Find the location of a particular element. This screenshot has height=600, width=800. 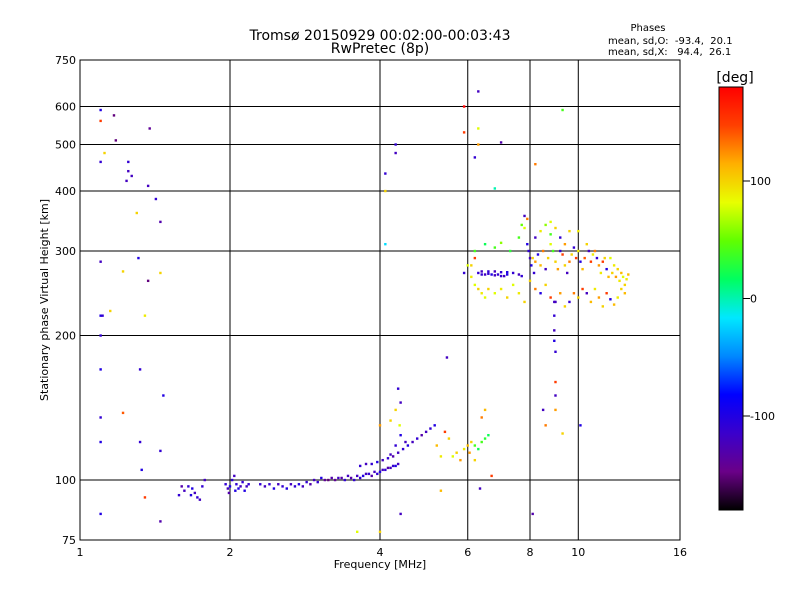

colorbar-label: [deg] is located at coordinates (734, 78).